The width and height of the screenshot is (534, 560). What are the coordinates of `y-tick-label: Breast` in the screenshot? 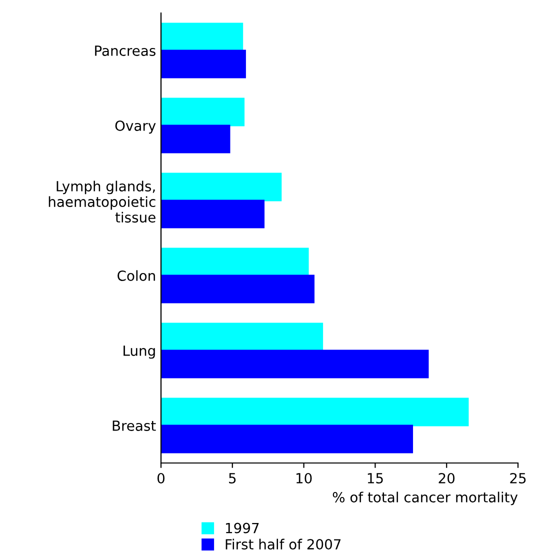 It's located at (134, 425).